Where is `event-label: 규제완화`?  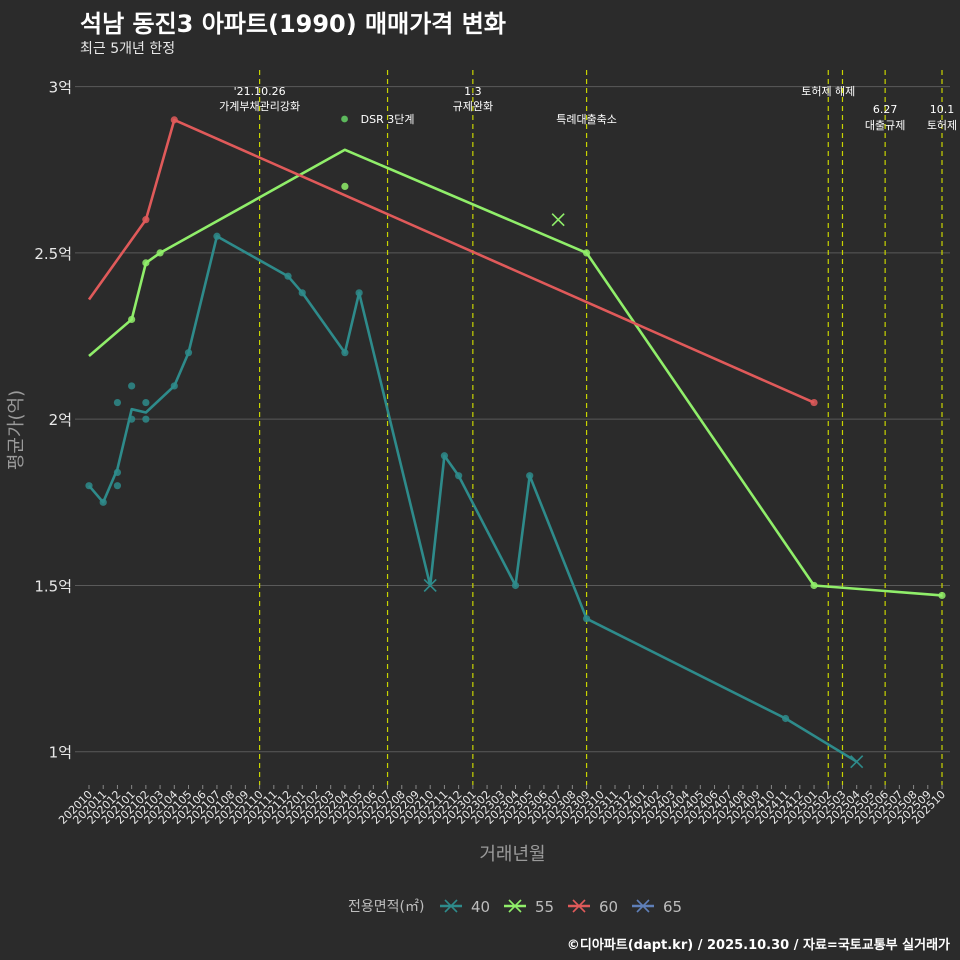 event-label: 규제완화 is located at coordinates (473, 106).